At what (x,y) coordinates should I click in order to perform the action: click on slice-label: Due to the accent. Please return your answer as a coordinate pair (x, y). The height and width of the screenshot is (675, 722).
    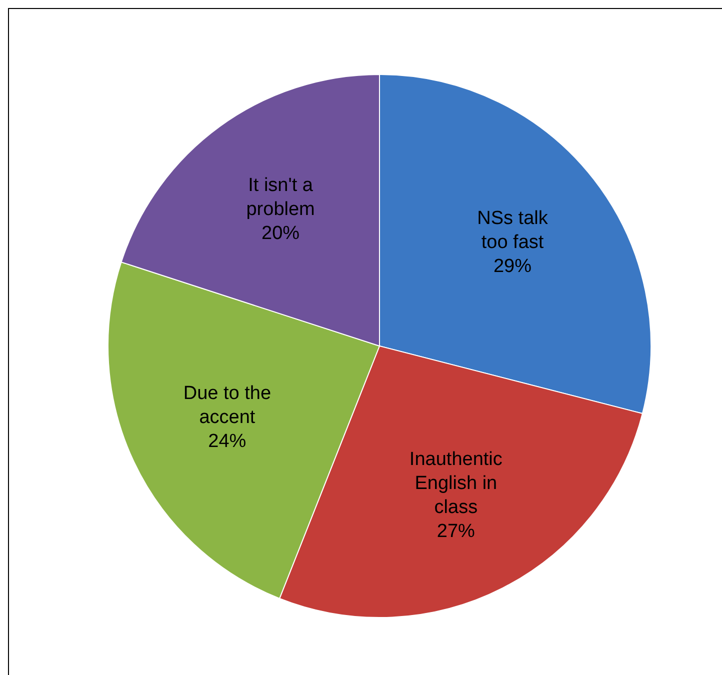
    Looking at the image, I should click on (227, 405).